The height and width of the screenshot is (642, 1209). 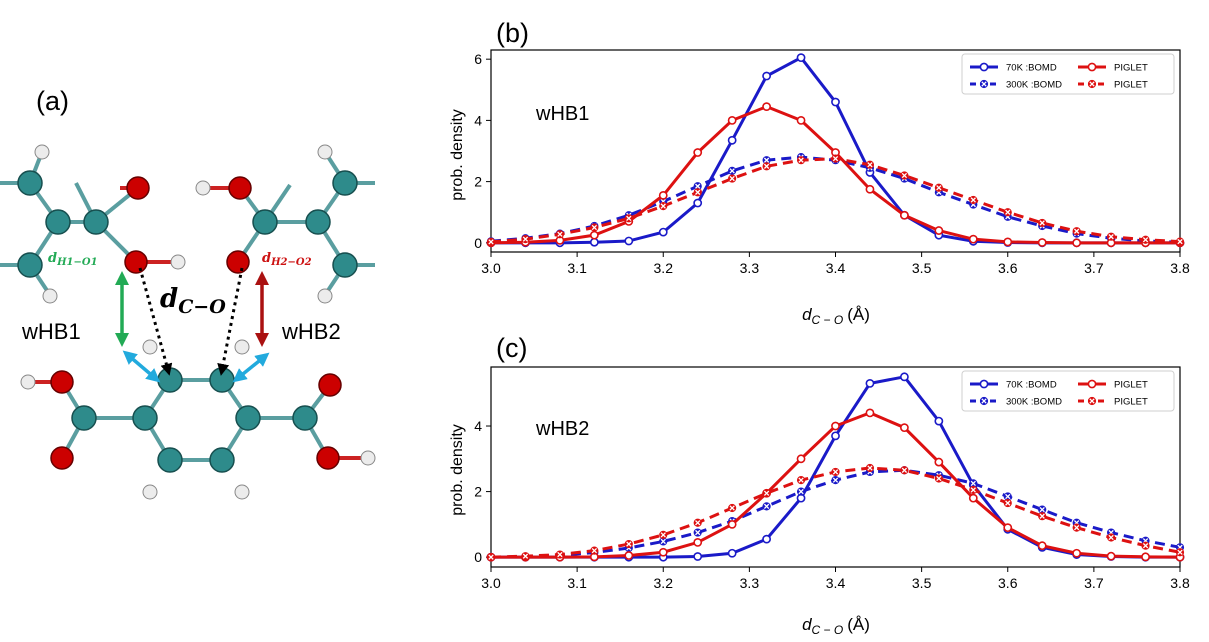 I want to click on chart-c-legend-label: PIGLET, so click(x=1131, y=385).